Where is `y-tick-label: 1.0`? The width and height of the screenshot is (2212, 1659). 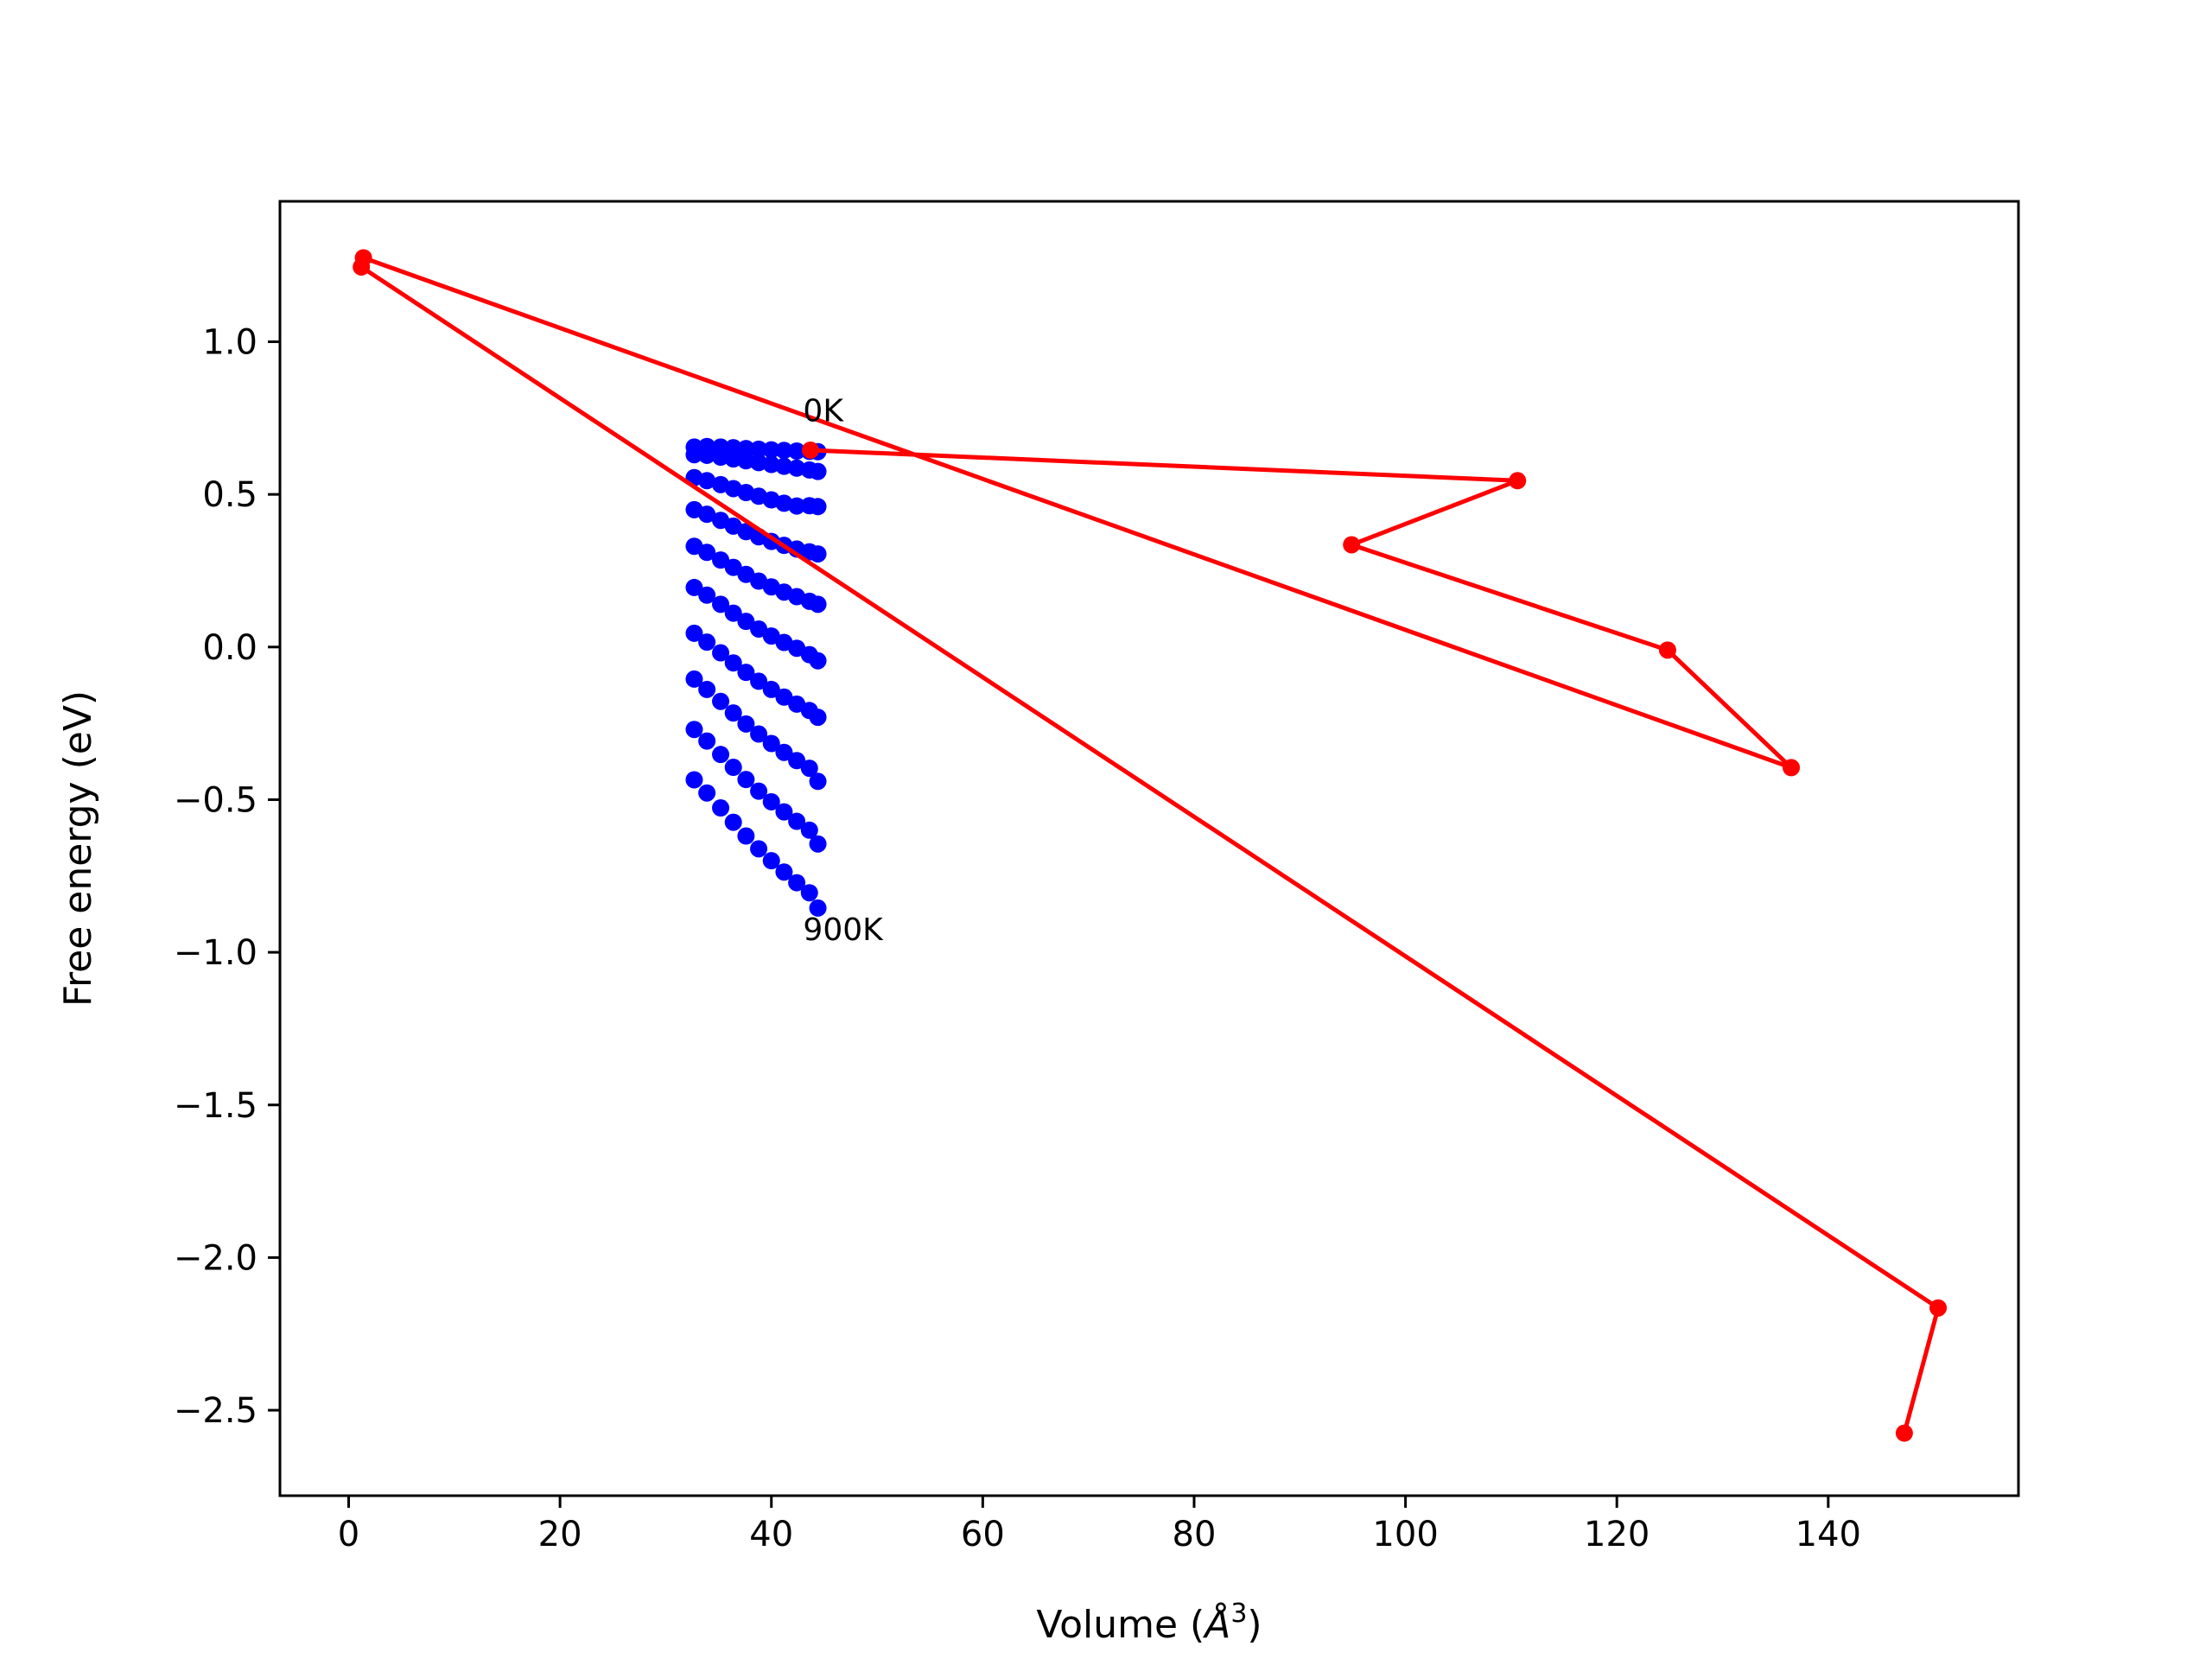 y-tick-label: 1.0 is located at coordinates (230, 343).